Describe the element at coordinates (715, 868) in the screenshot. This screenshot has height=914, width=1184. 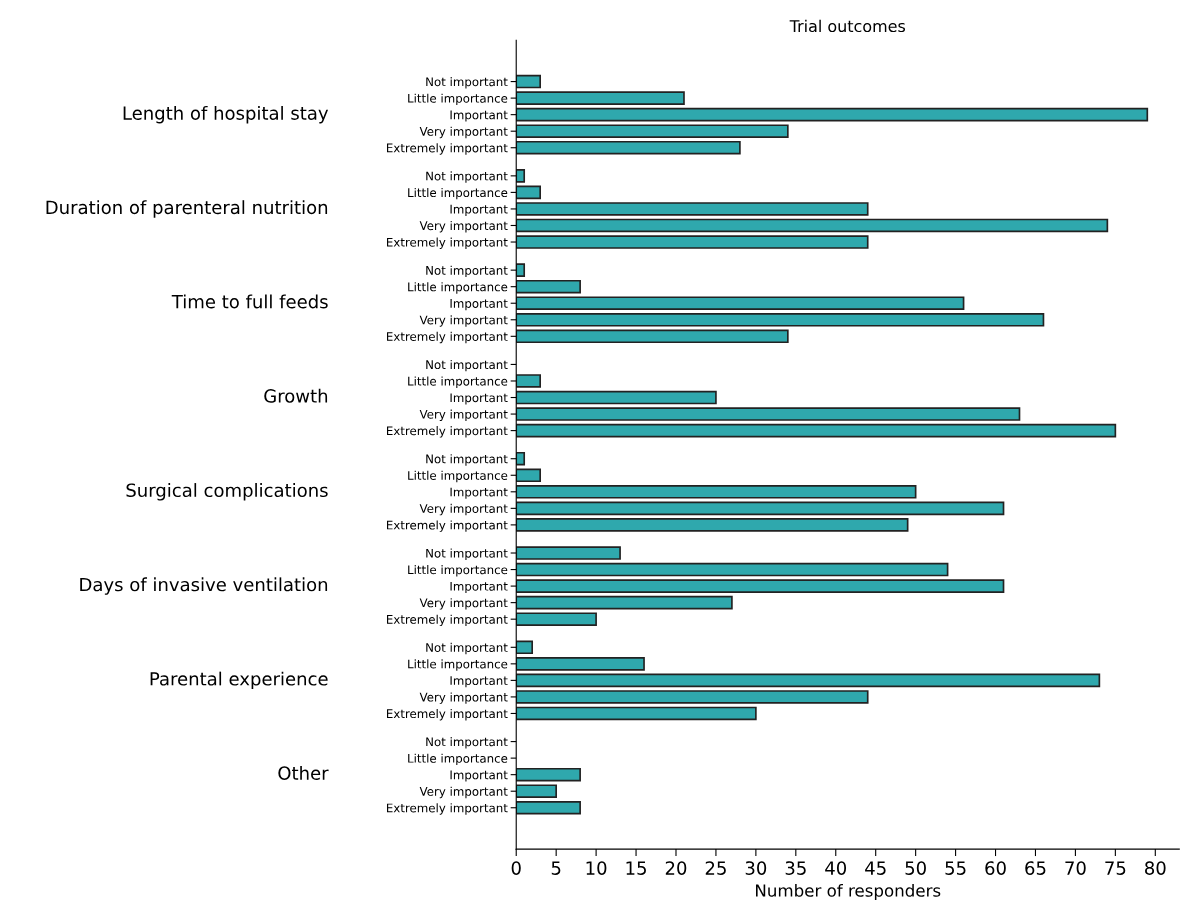
I see `x-tick-label: 25` at that location.